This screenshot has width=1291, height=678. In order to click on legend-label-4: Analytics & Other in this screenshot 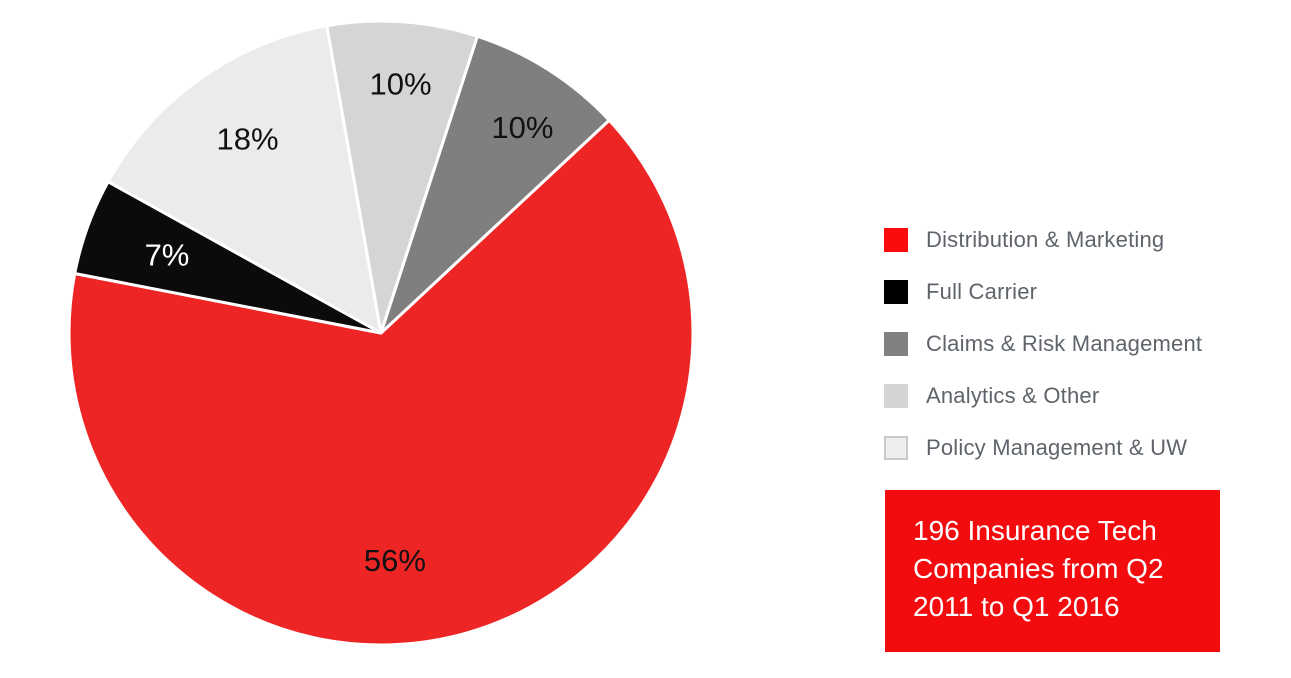, I will do `click(1013, 395)`.